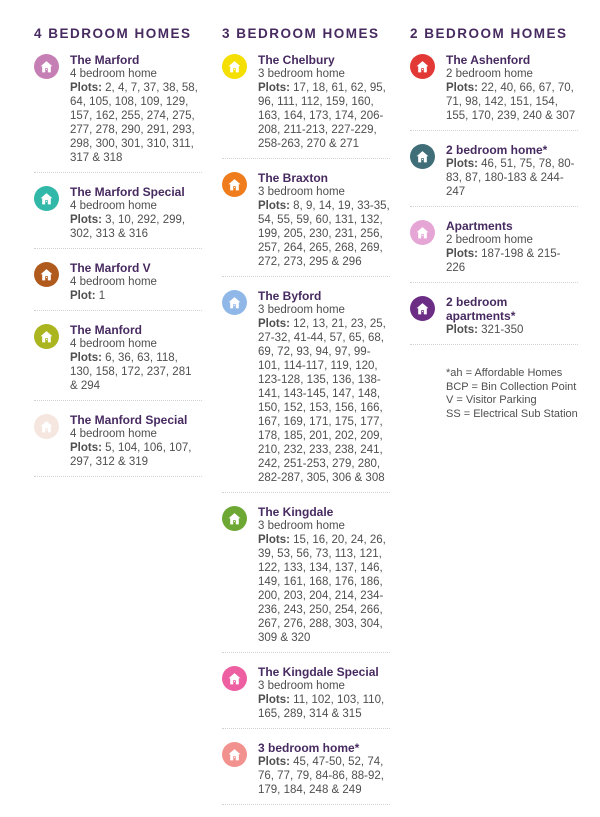  What do you see at coordinates (318, 672) in the screenshot?
I see `item-title: The Kingdale Special` at bounding box center [318, 672].